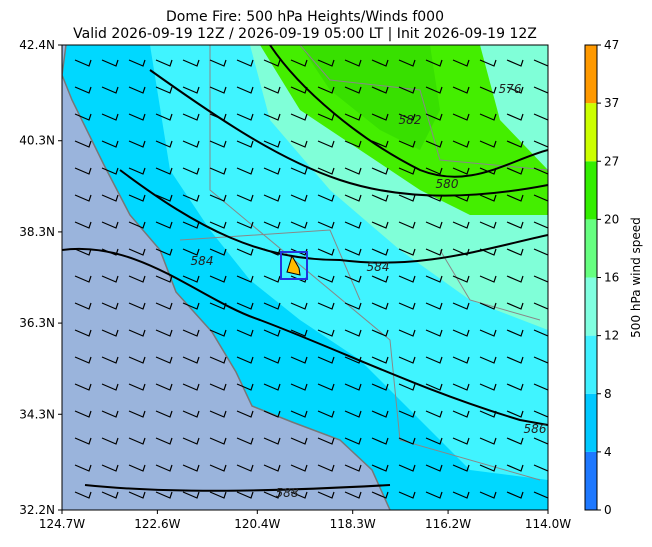 Image resolution: width=652 pixels, height=547 pixels. Describe the element at coordinates (62, 524) in the screenshot. I see `x-tick-label: 124.7W` at that location.